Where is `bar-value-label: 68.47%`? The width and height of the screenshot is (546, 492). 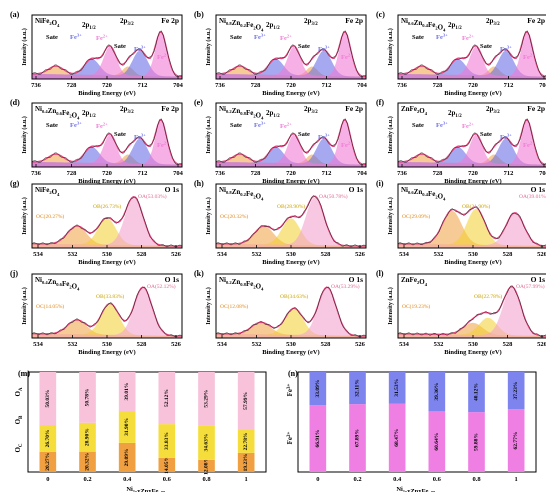
bar-value-label: 68.47% is located at coordinates (397, 438).